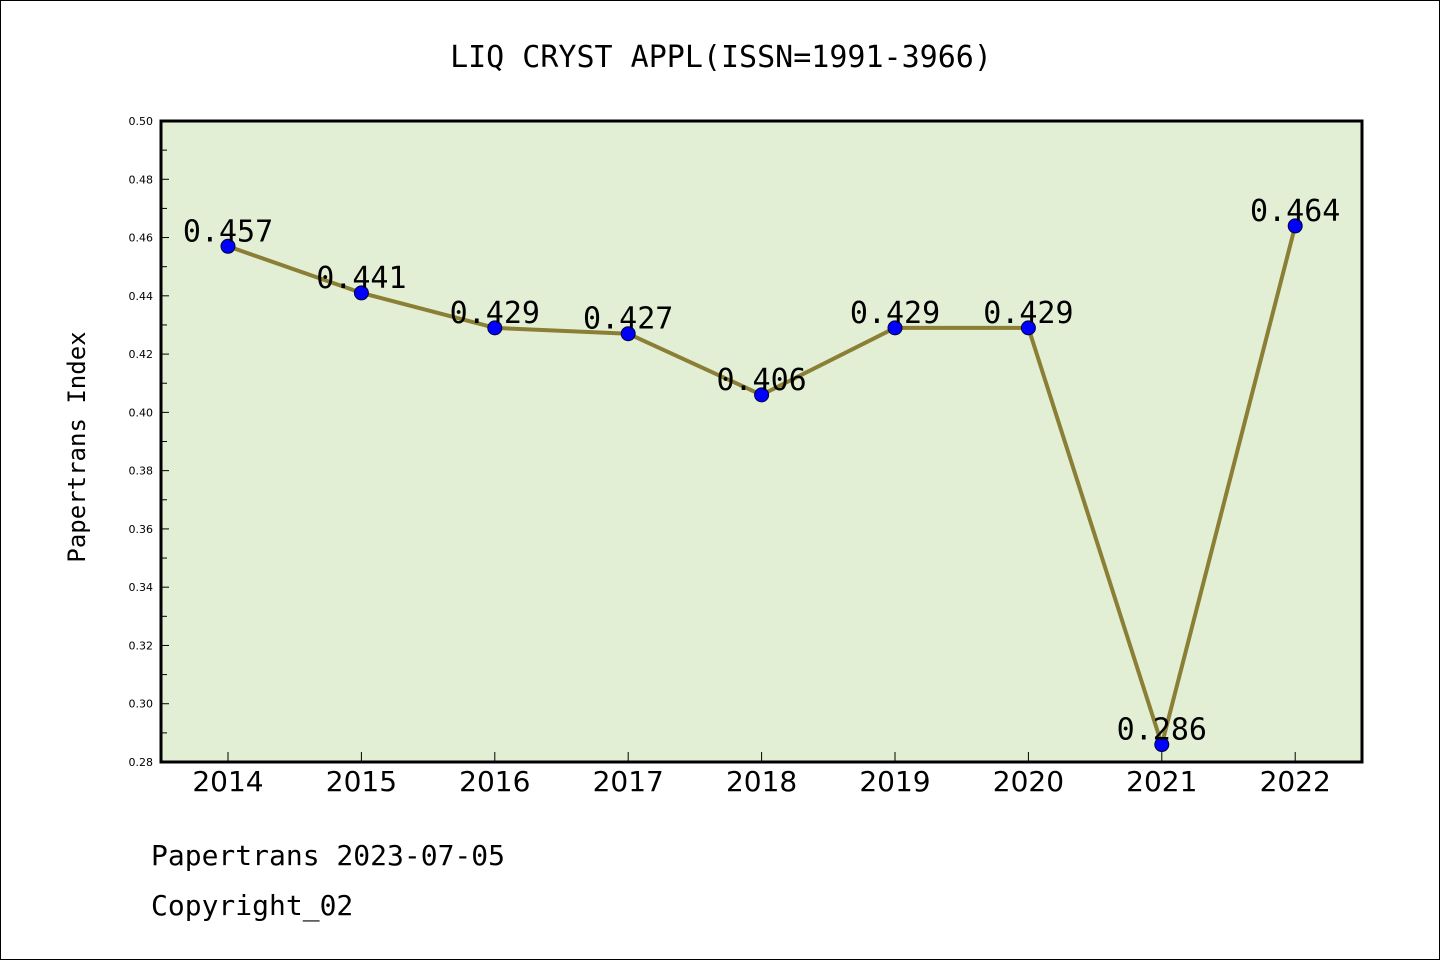 The height and width of the screenshot is (961, 1440). Describe the element at coordinates (328, 855) in the screenshot. I see `footer-date: Papertrans 2023-07-05` at that location.